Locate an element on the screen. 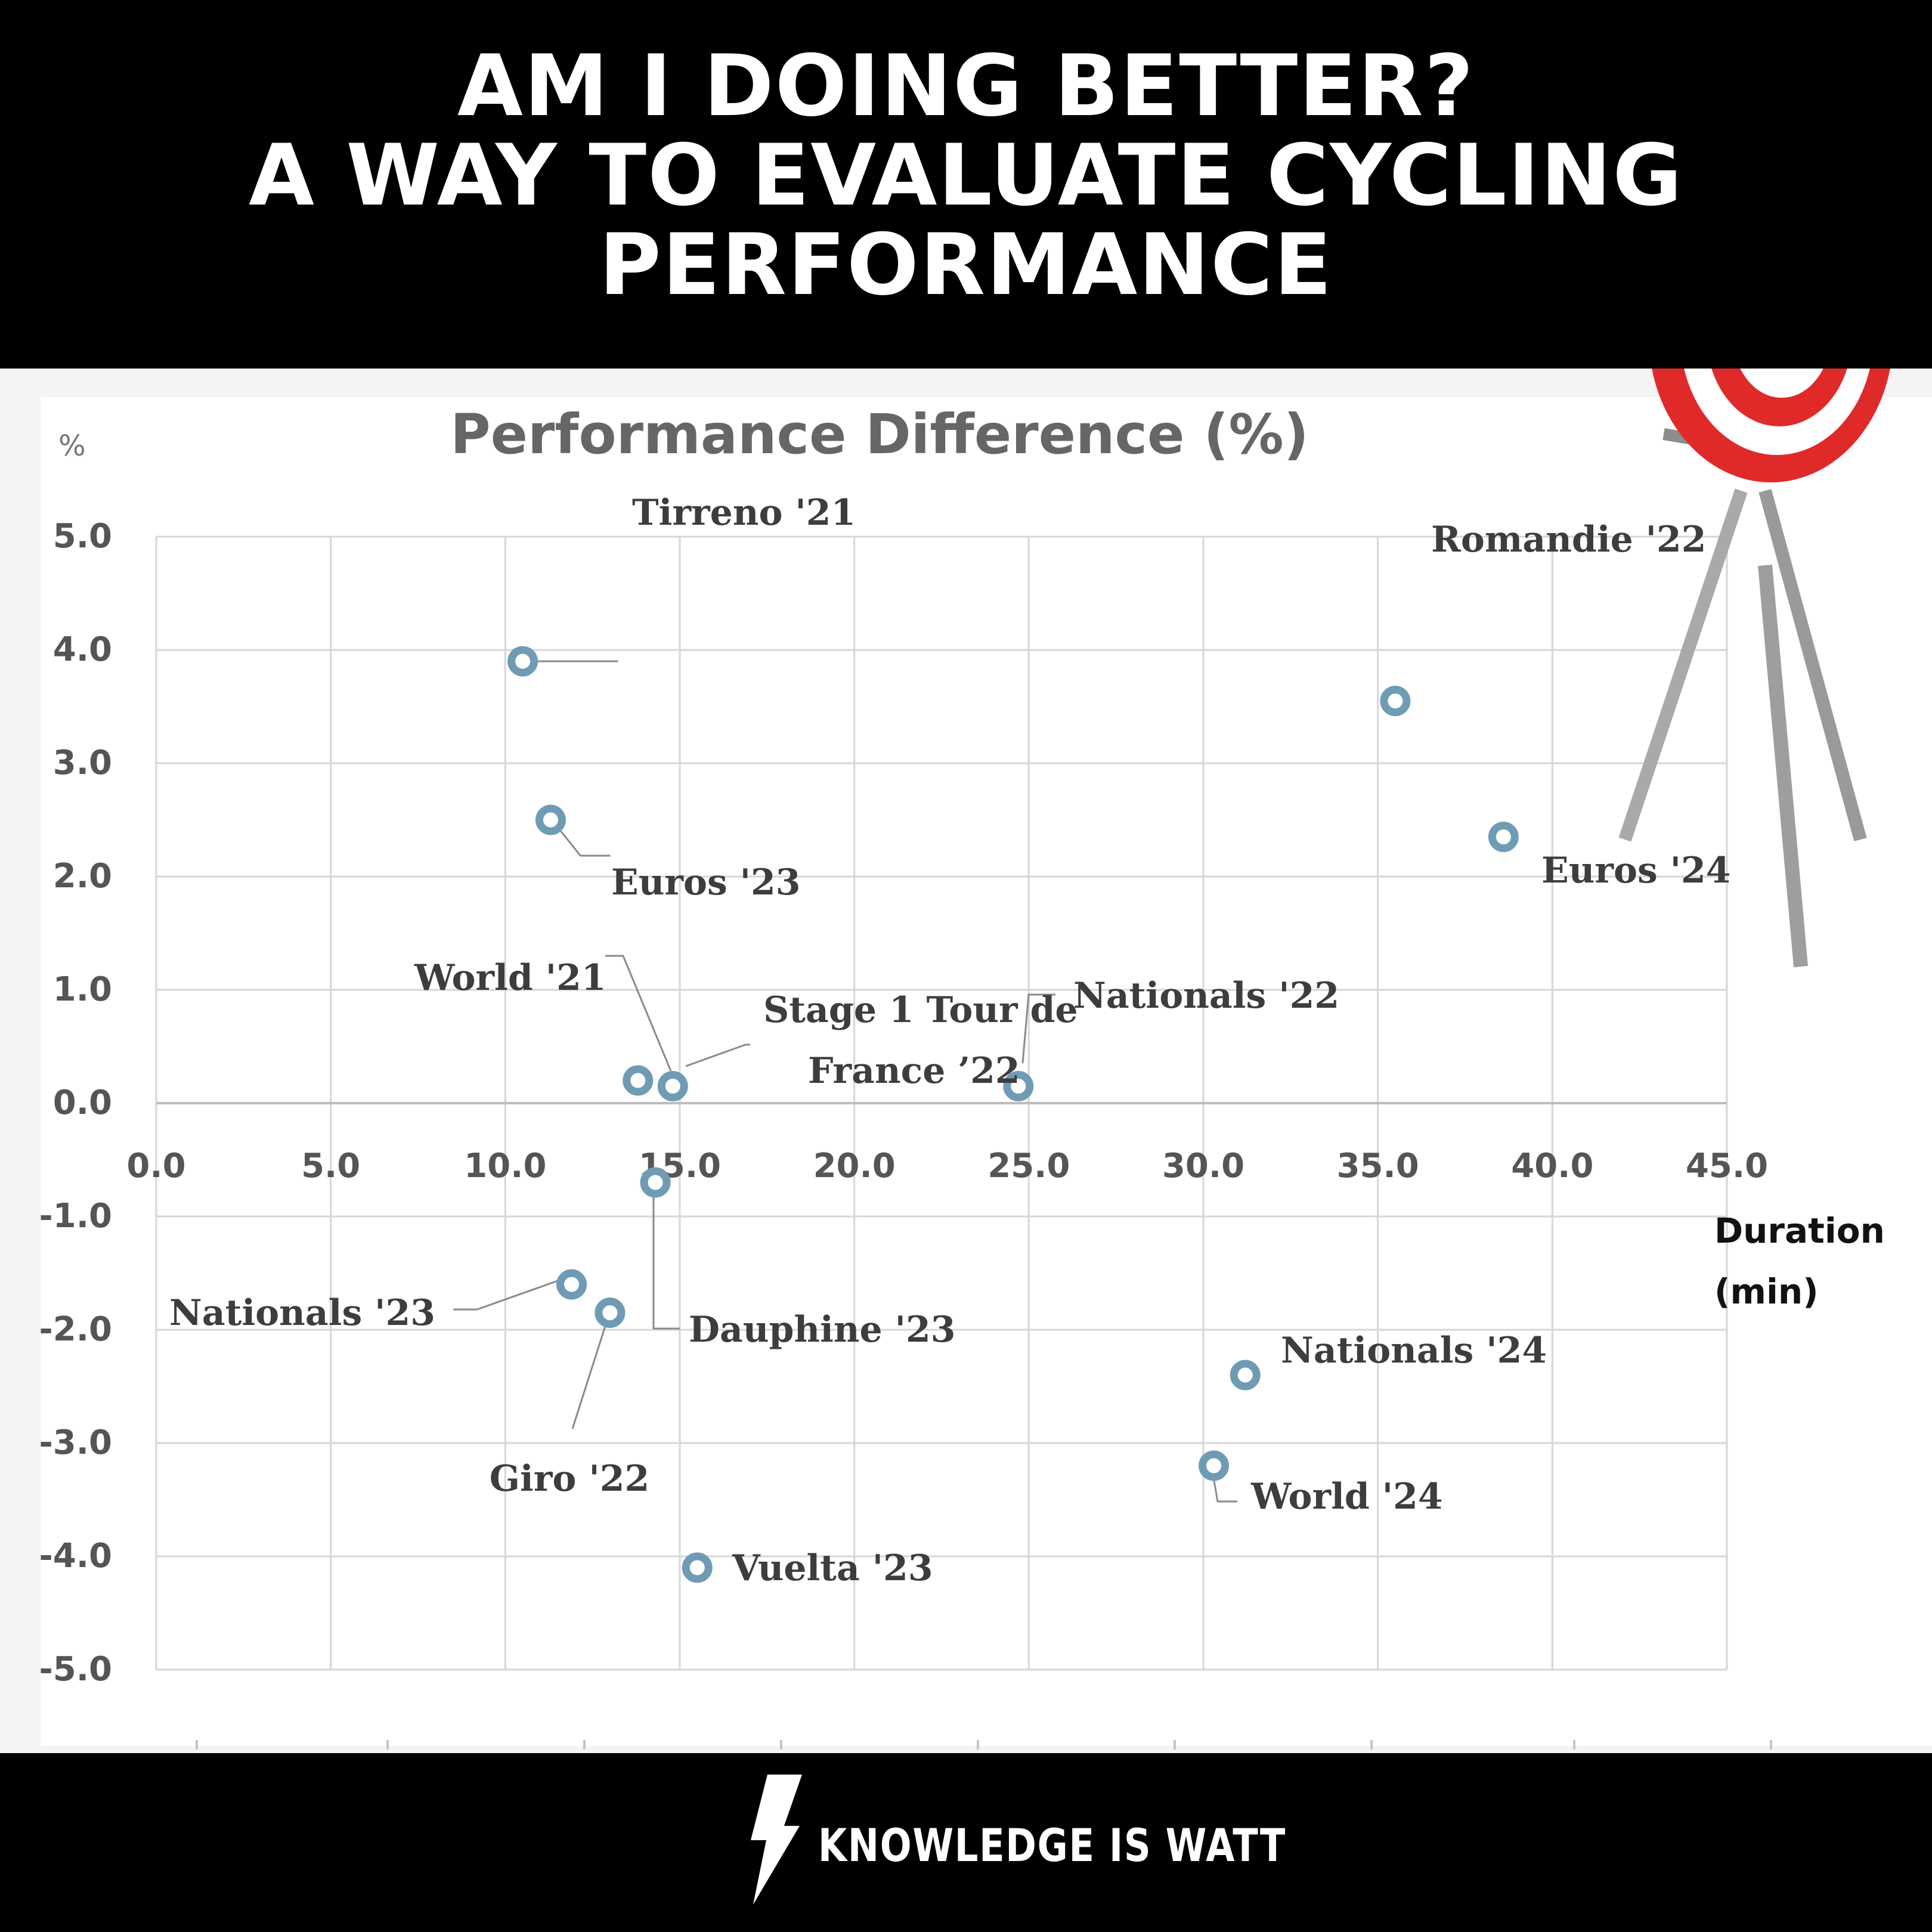 The image size is (1932, 1932). footer-banner: KNOWLEDGE IS WATT is located at coordinates (966, 1842).